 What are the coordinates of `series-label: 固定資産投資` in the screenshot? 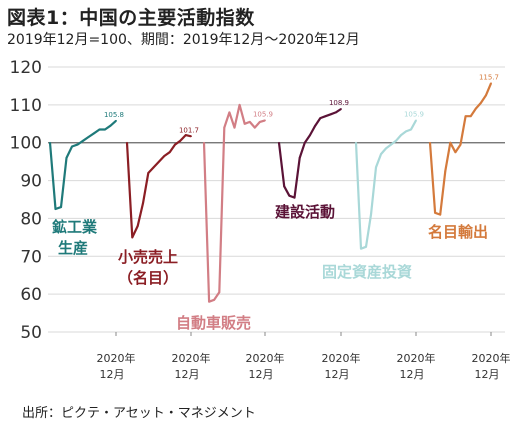 It's located at (367, 272).